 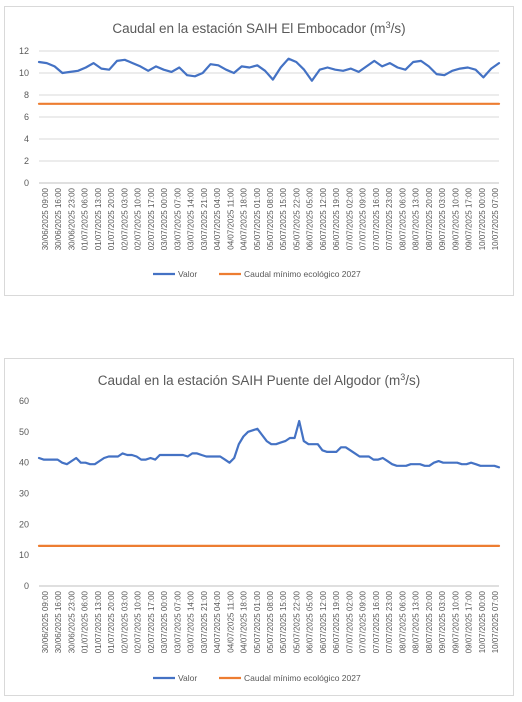 I want to click on y-tick-label: 2, so click(x=26, y=161).